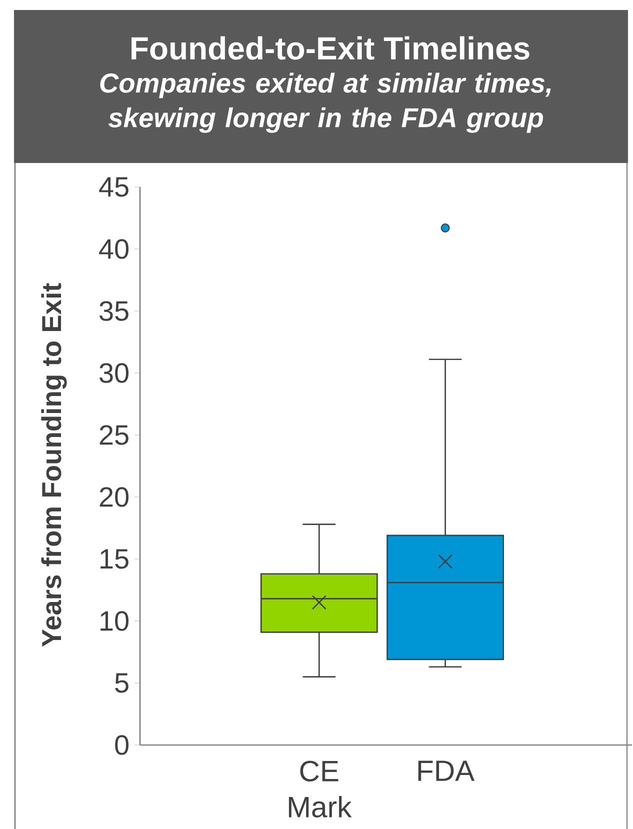 The height and width of the screenshot is (829, 633). What do you see at coordinates (54, 465) in the screenshot?
I see `y-axis-title: Years from Founding to Exit` at bounding box center [54, 465].